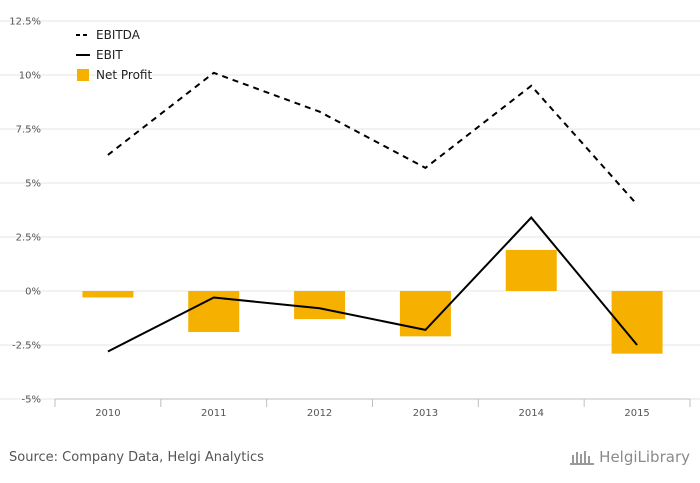  I want to click on y-tick-label: 0%, so click(33, 292).